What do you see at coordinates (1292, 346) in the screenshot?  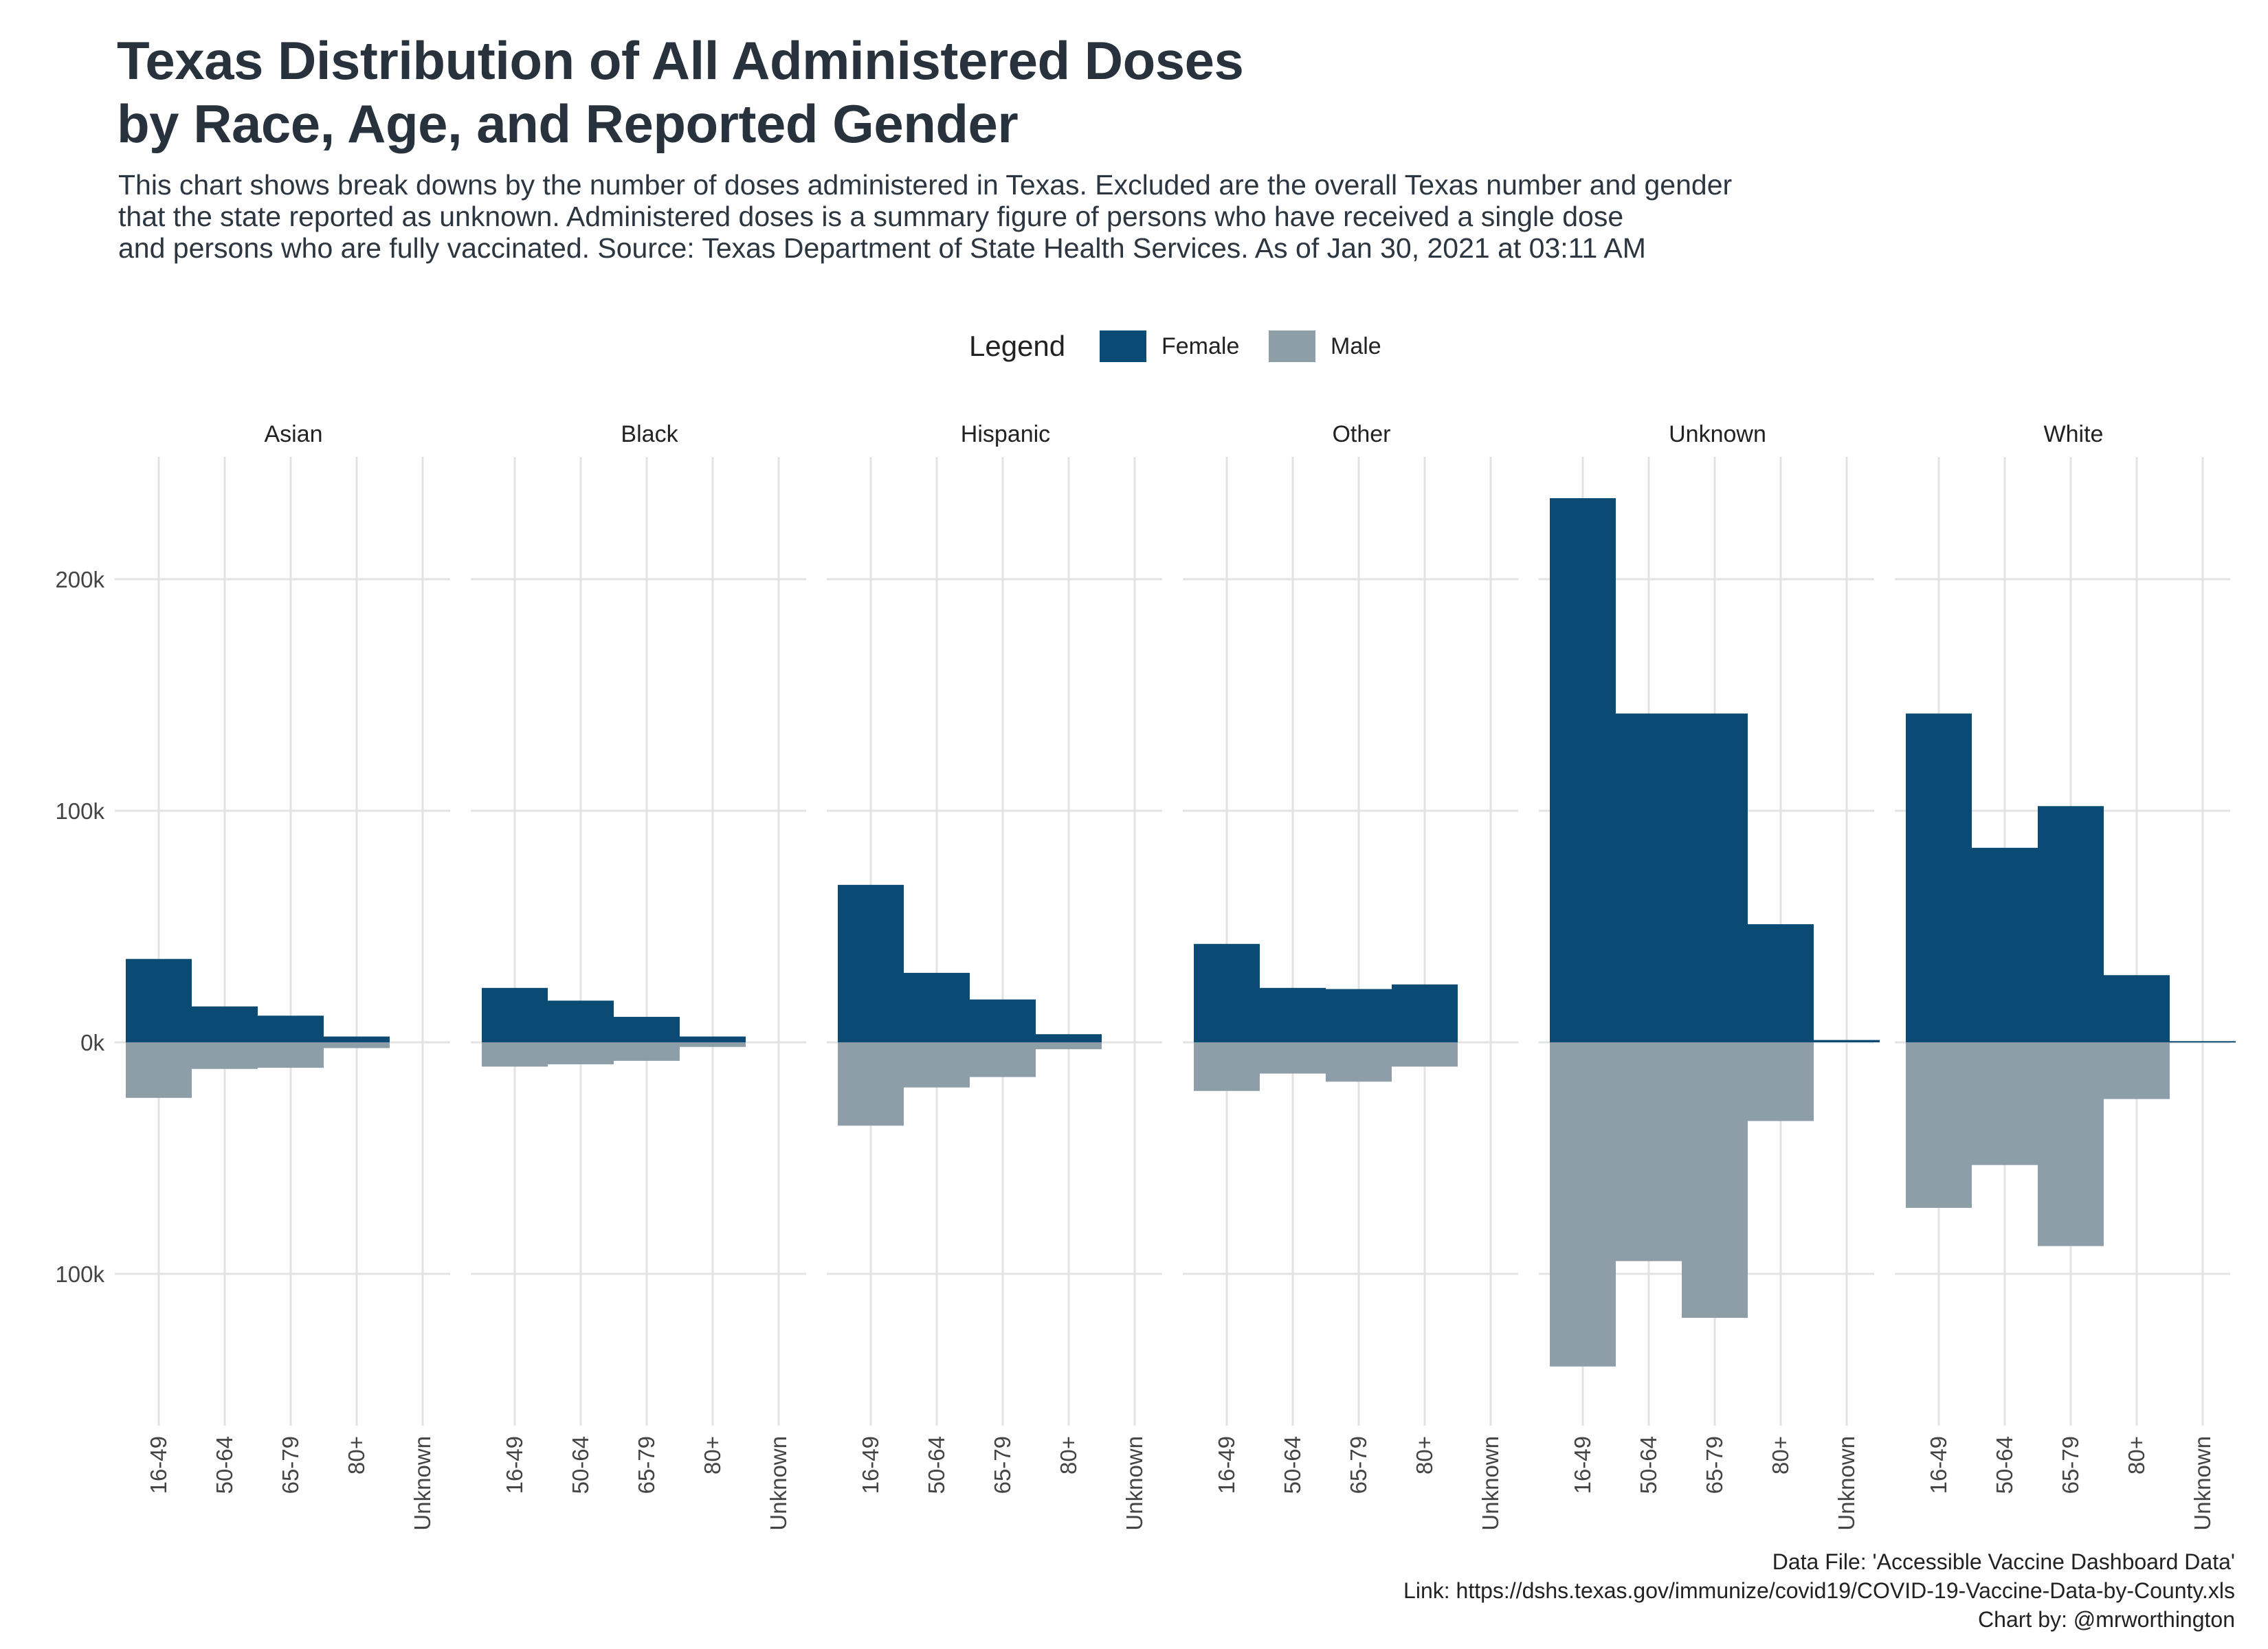 I see `legend-swatch-male` at bounding box center [1292, 346].